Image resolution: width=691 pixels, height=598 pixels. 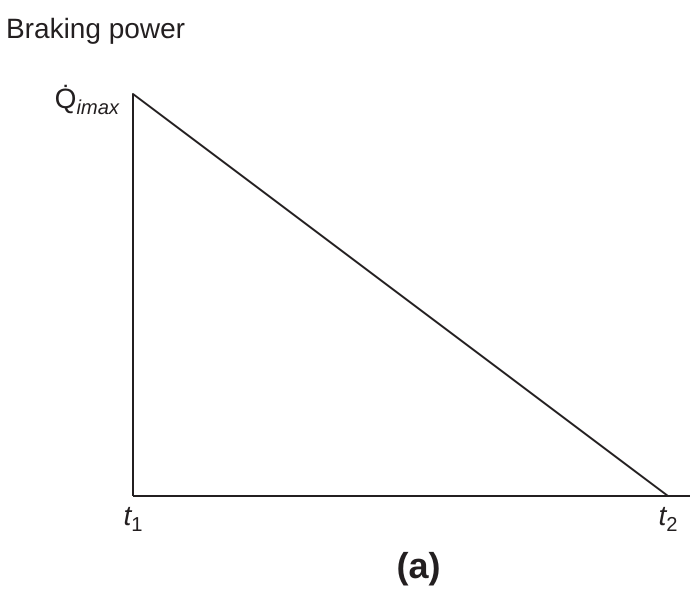 I want to click on annotation: Q̇$_{imax}$, so click(x=87, y=101).